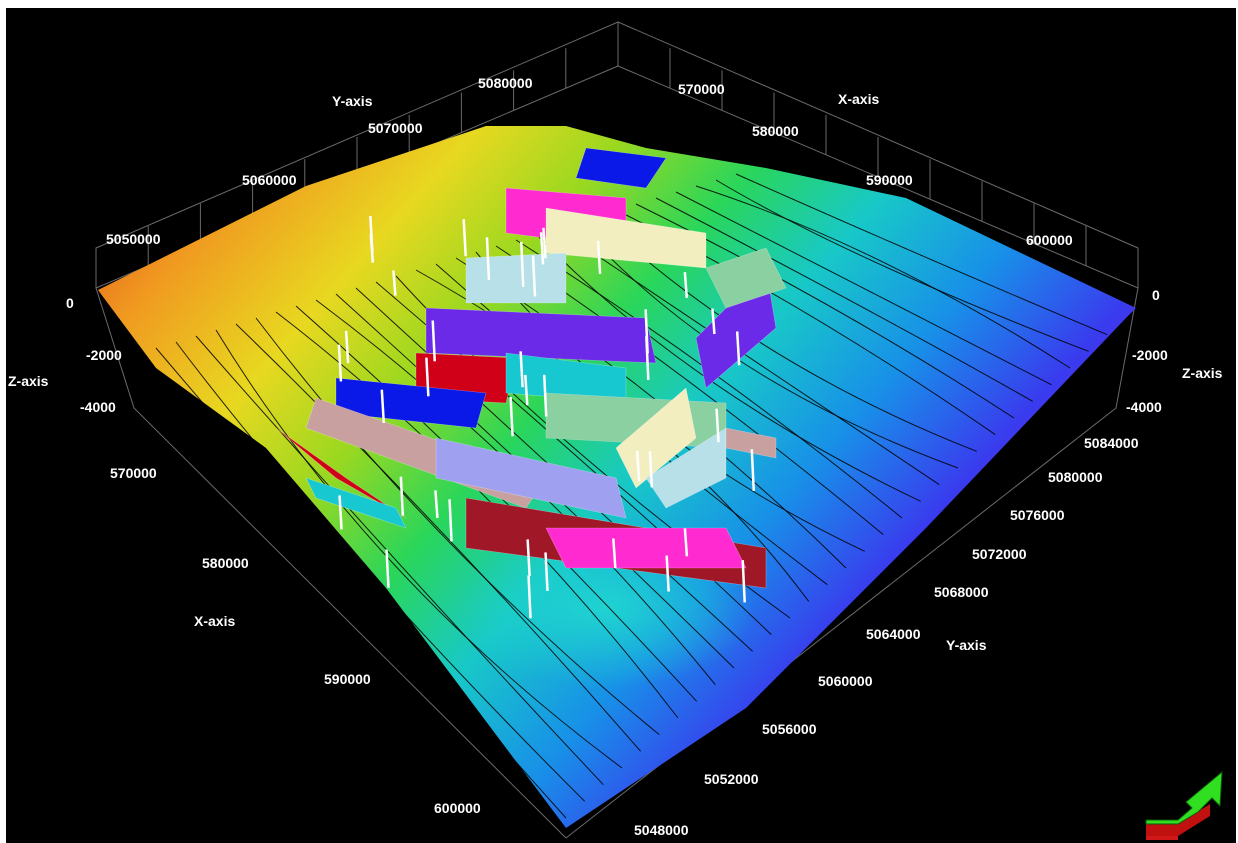 The image size is (1238, 843). Describe the element at coordinates (505, 83) in the screenshot. I see `tick-y-top-1: 5080000` at that location.